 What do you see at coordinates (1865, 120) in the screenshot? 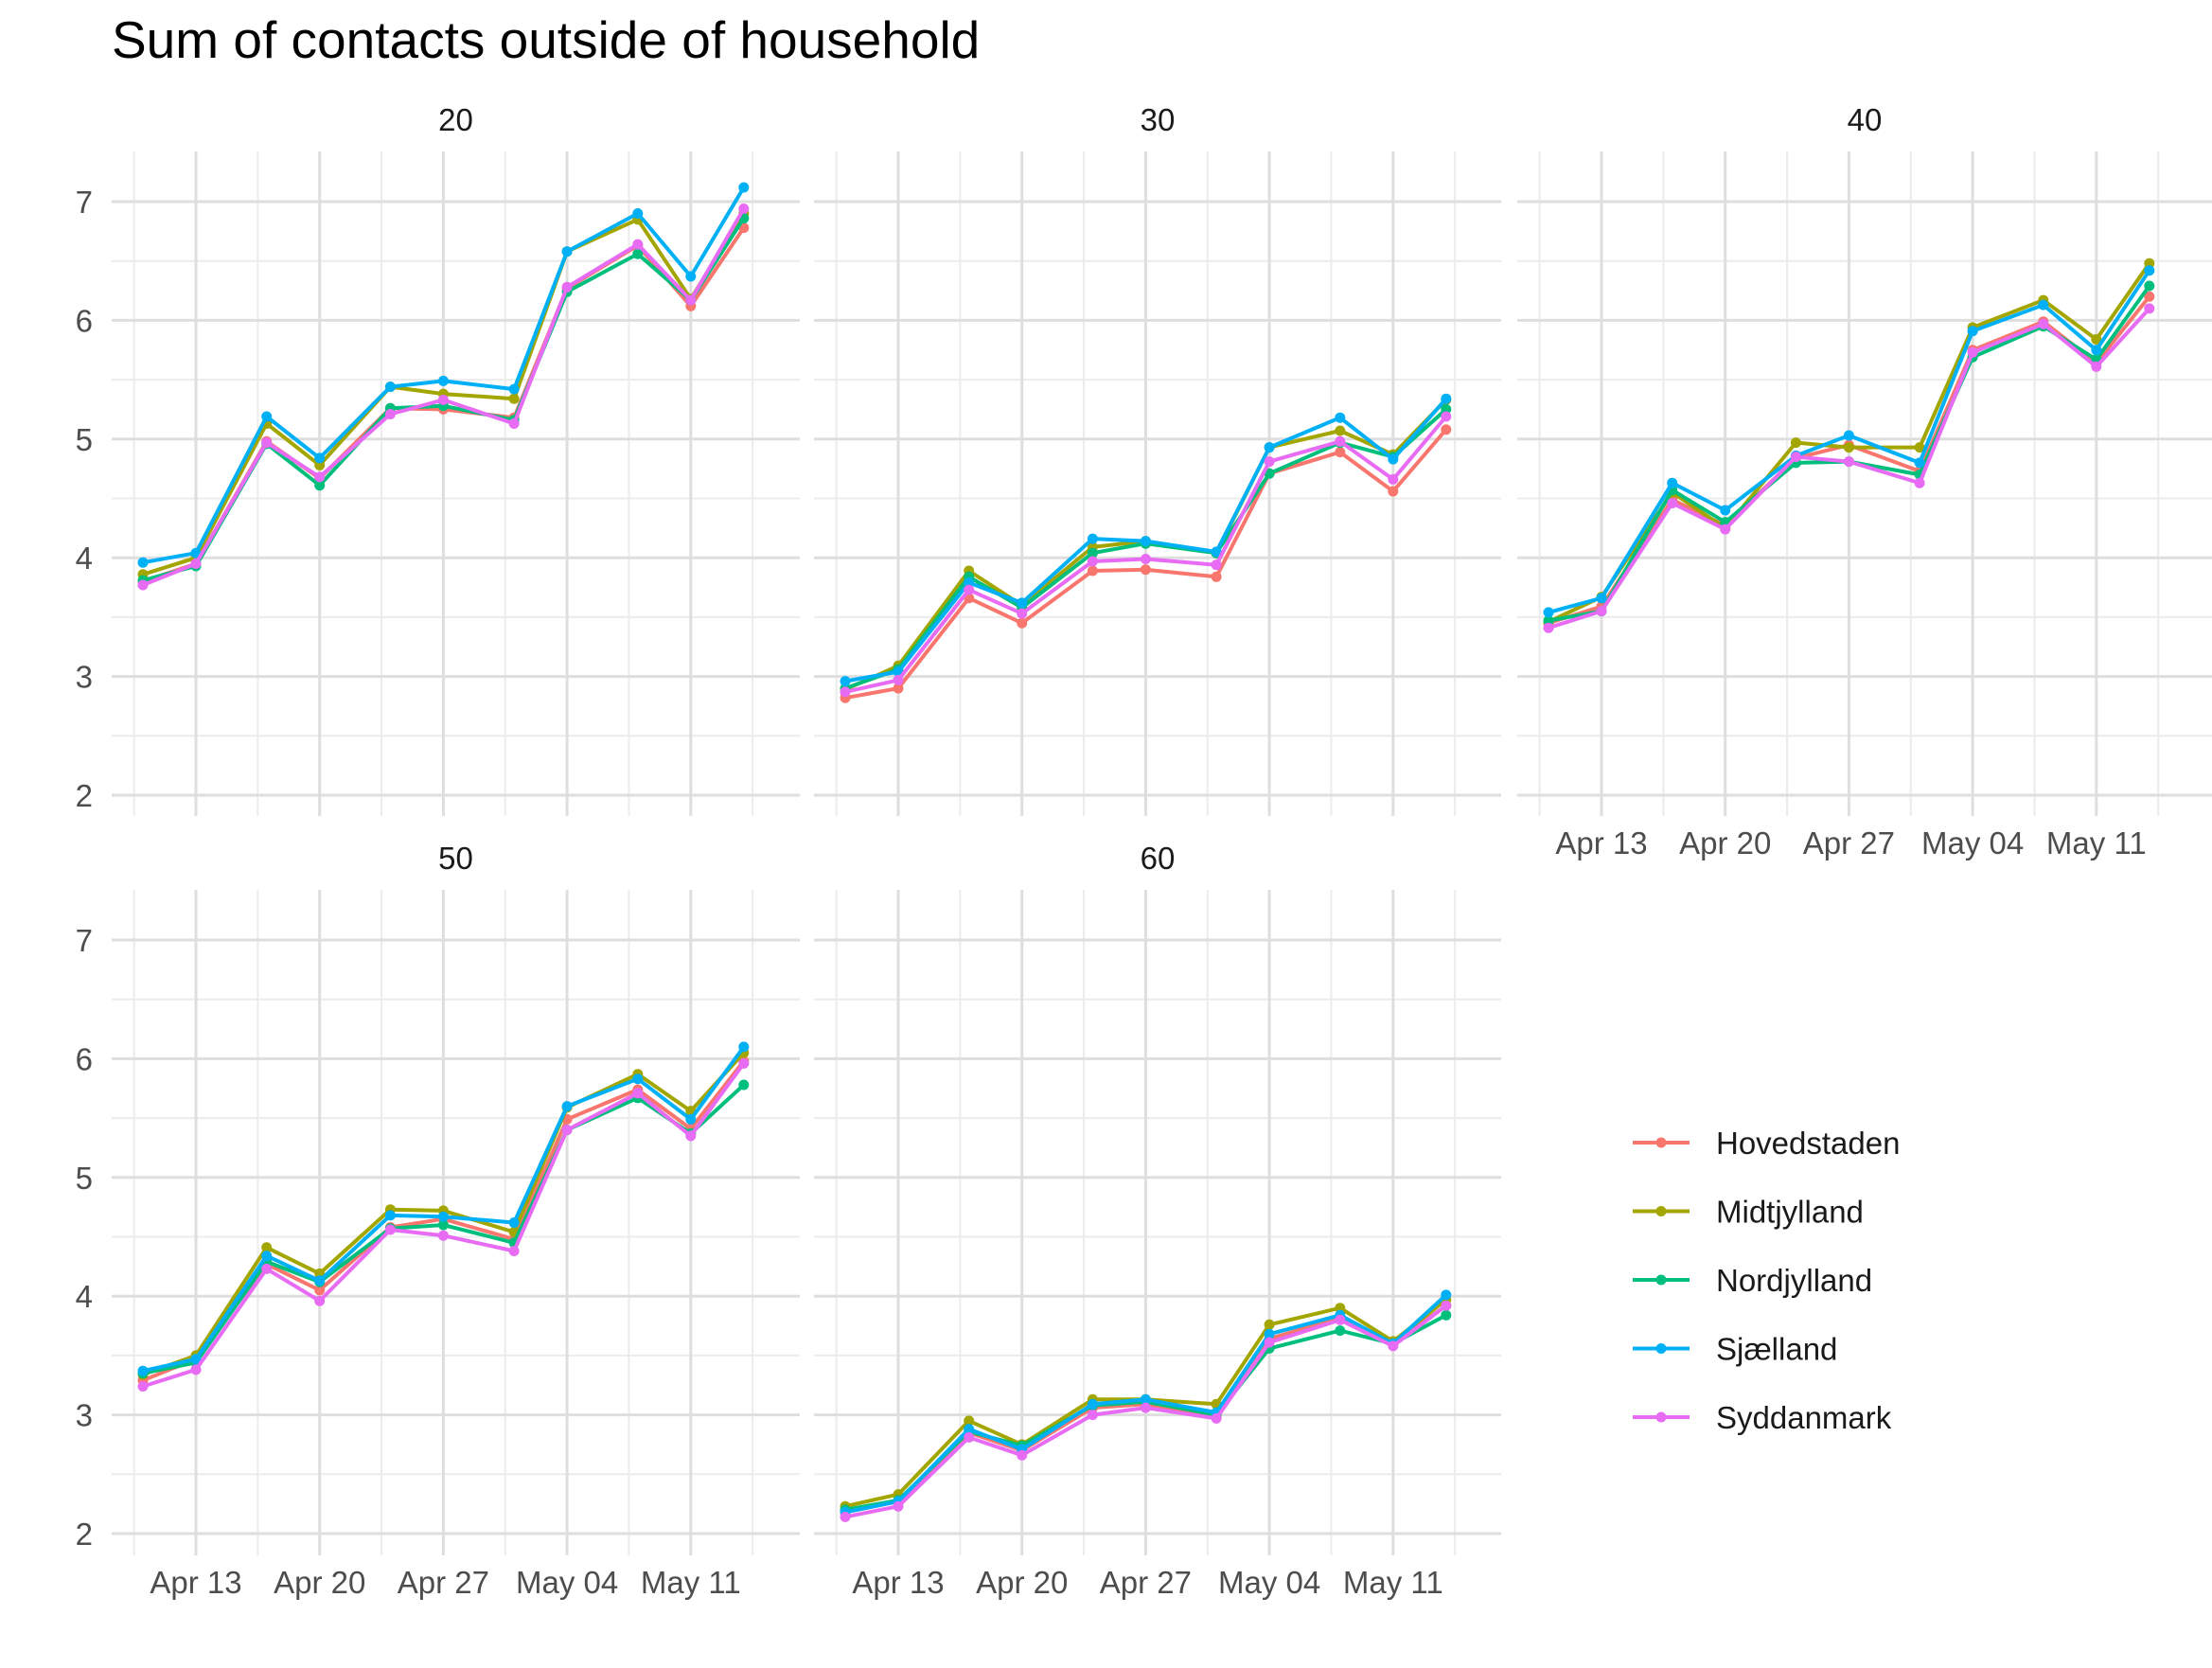
I see `facet-label: 40` at bounding box center [1865, 120].